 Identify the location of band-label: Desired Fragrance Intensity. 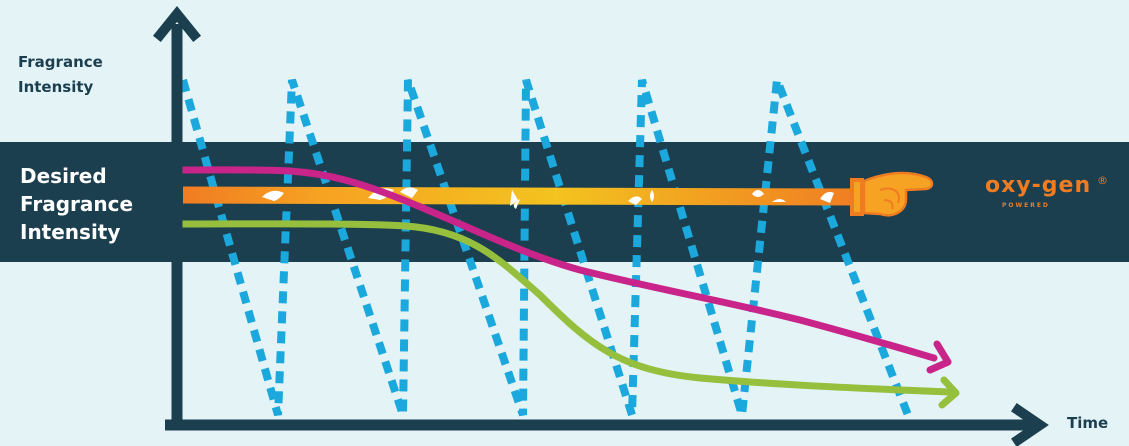
(77, 204).